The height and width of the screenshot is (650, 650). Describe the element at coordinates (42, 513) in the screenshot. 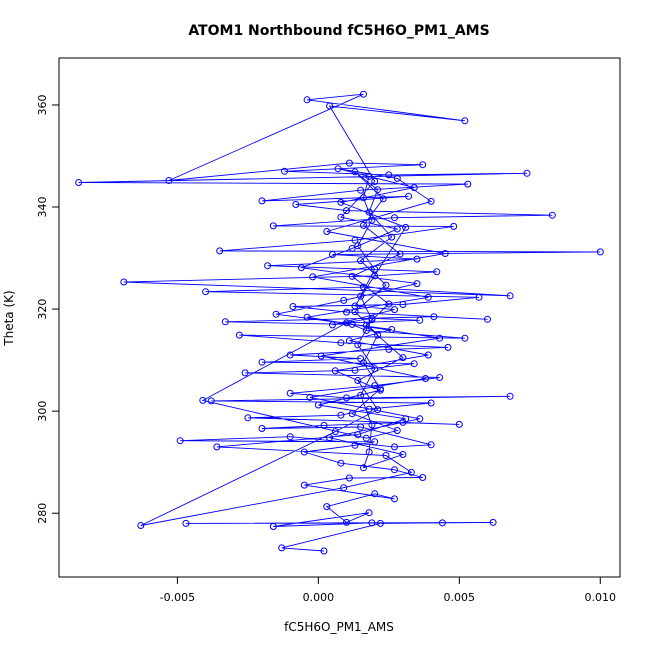

I see `y-tick-label: 280` at that location.